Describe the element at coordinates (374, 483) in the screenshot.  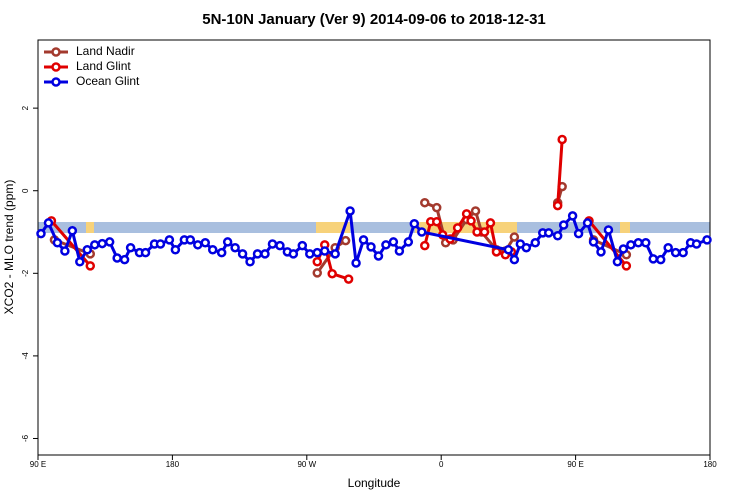
I see `x-axis-label: Longitude` at that location.